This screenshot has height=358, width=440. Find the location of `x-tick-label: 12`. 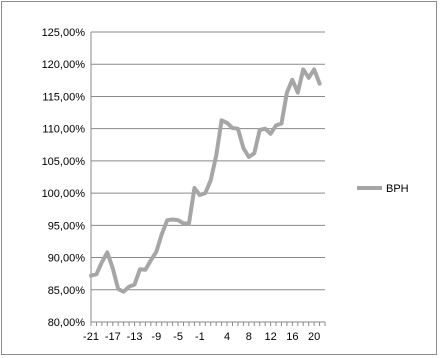

x-tick-label: 12 is located at coordinates (270, 337).